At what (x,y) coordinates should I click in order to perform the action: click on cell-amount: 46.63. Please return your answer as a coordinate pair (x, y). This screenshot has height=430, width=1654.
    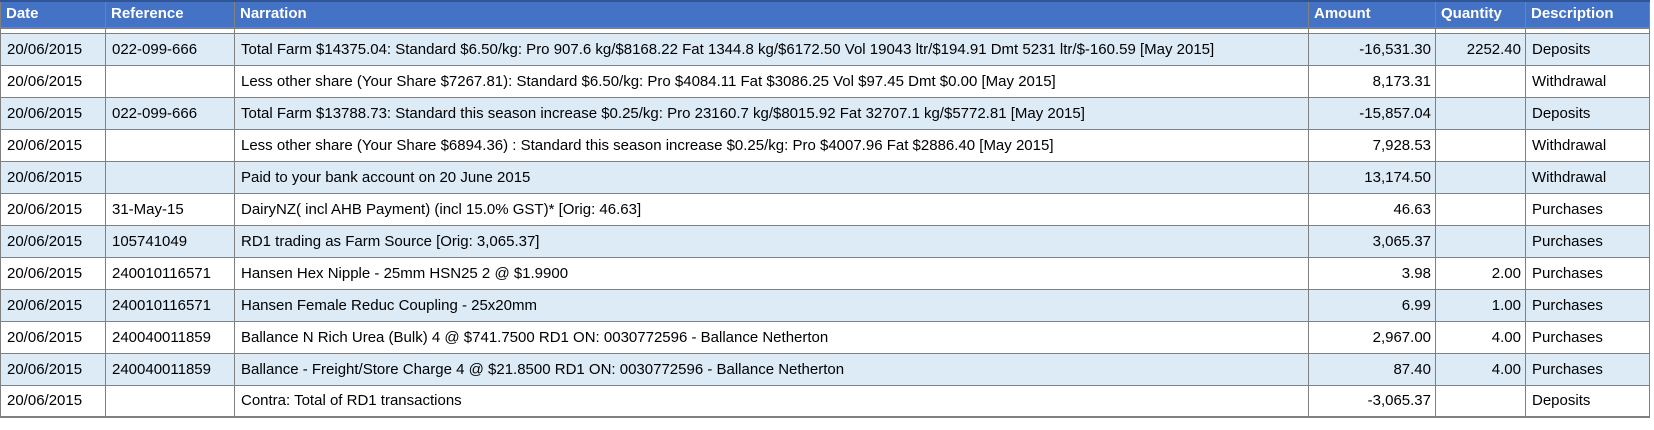
    Looking at the image, I should click on (1372, 209).